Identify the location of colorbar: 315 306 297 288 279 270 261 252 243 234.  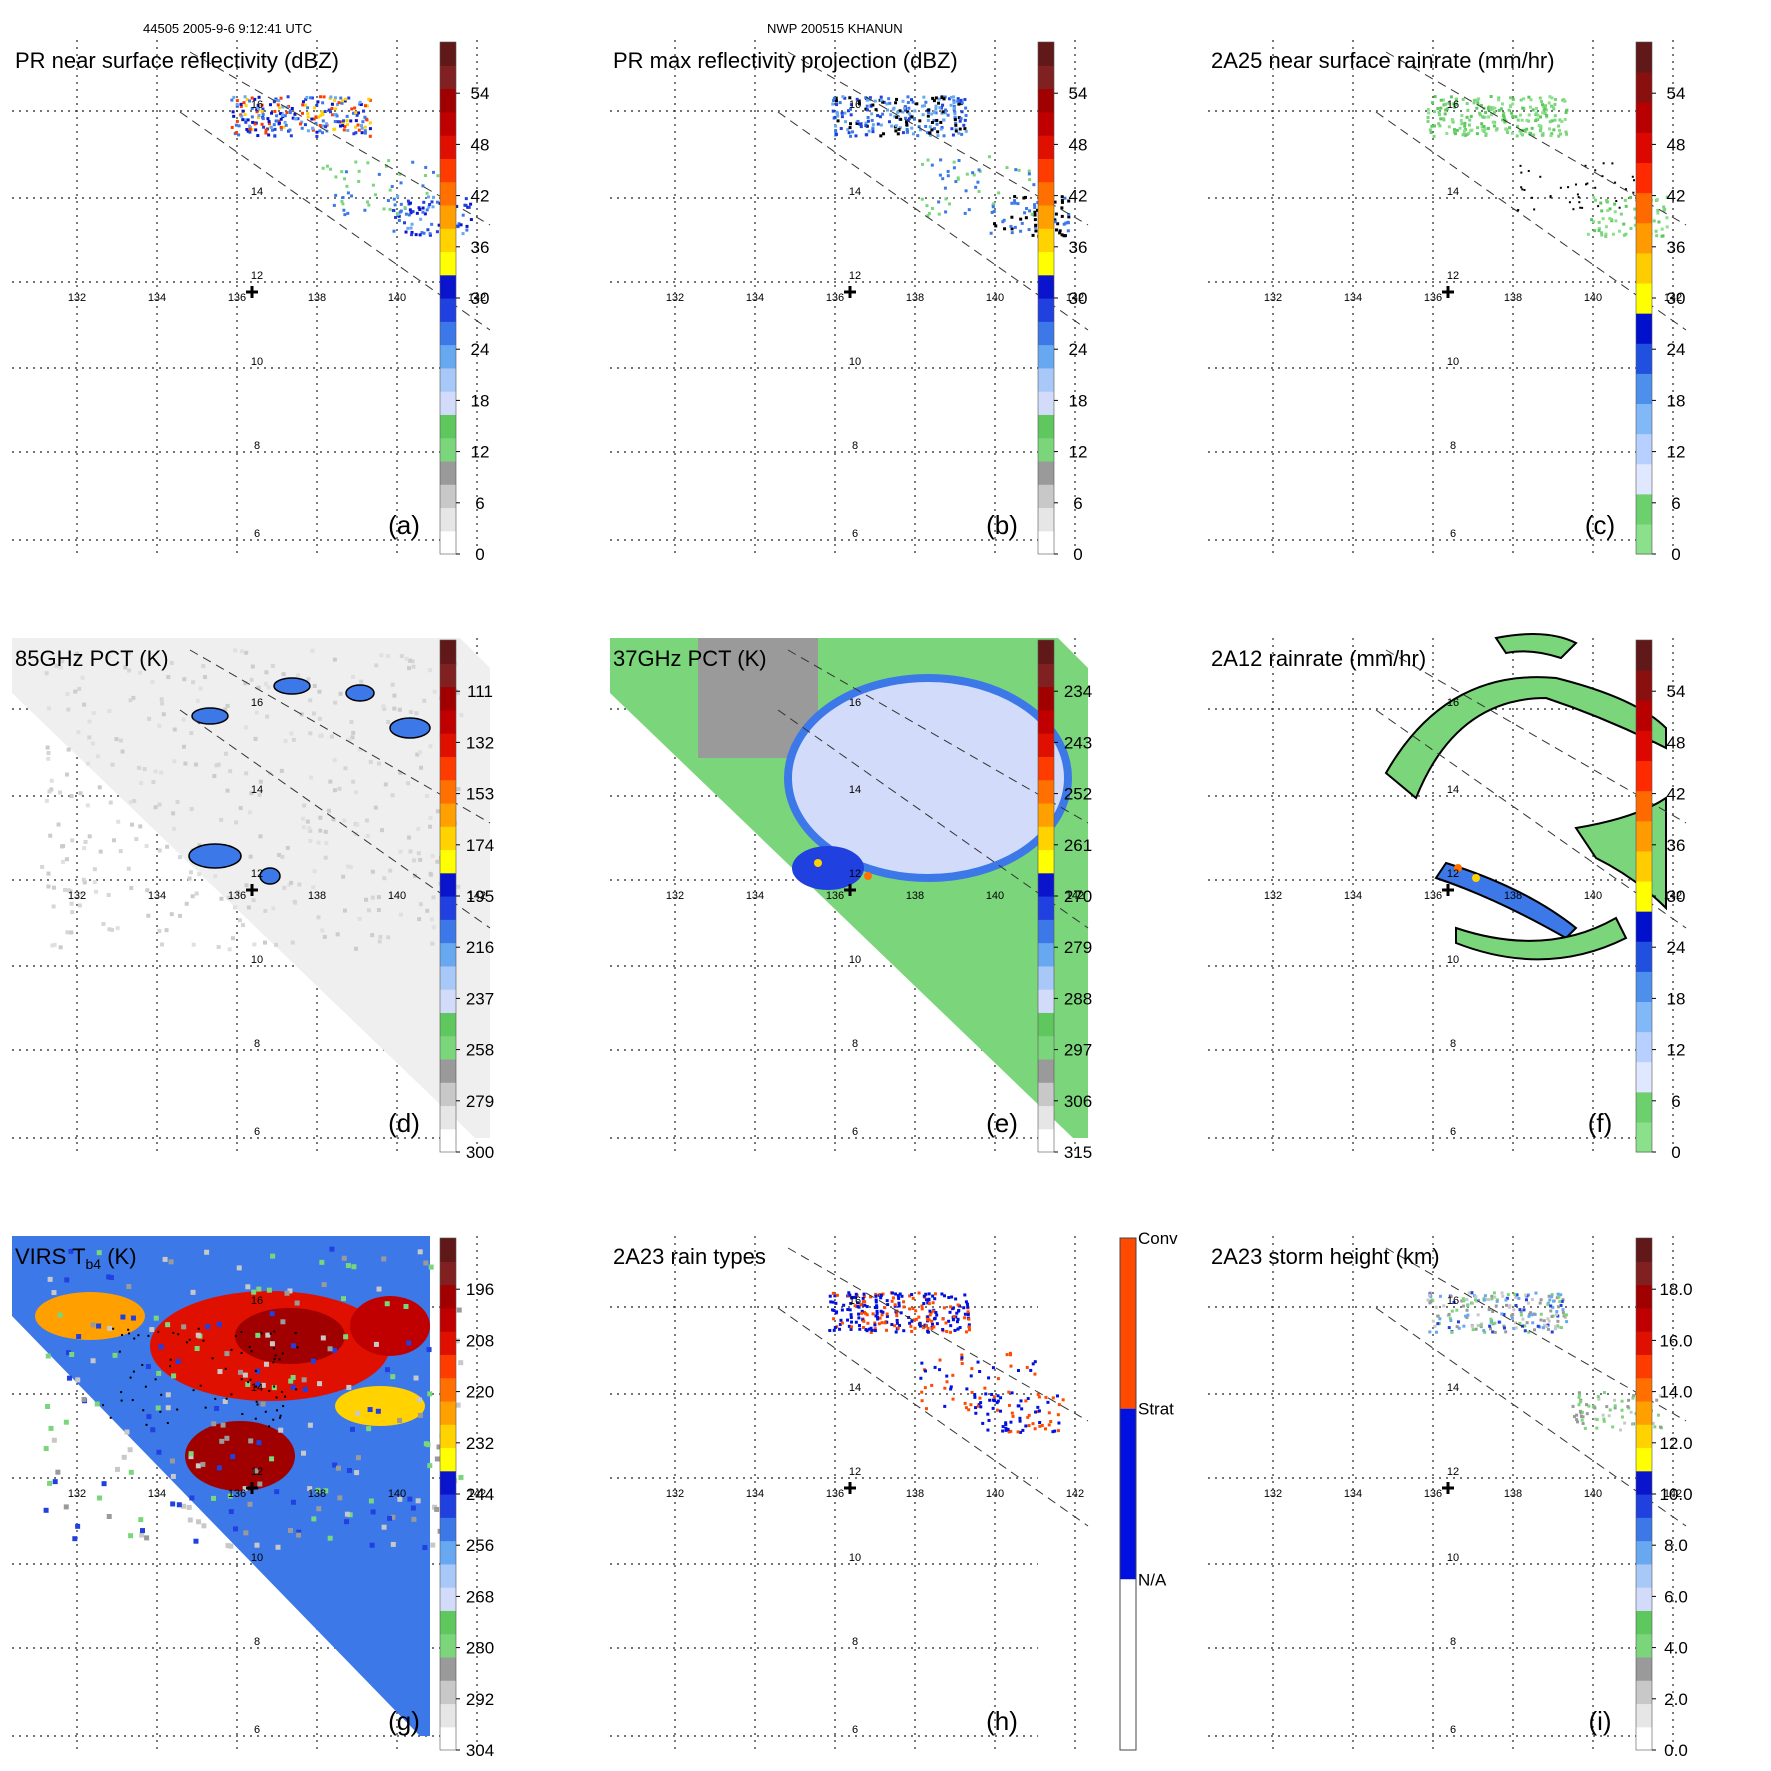
(1064, 900).